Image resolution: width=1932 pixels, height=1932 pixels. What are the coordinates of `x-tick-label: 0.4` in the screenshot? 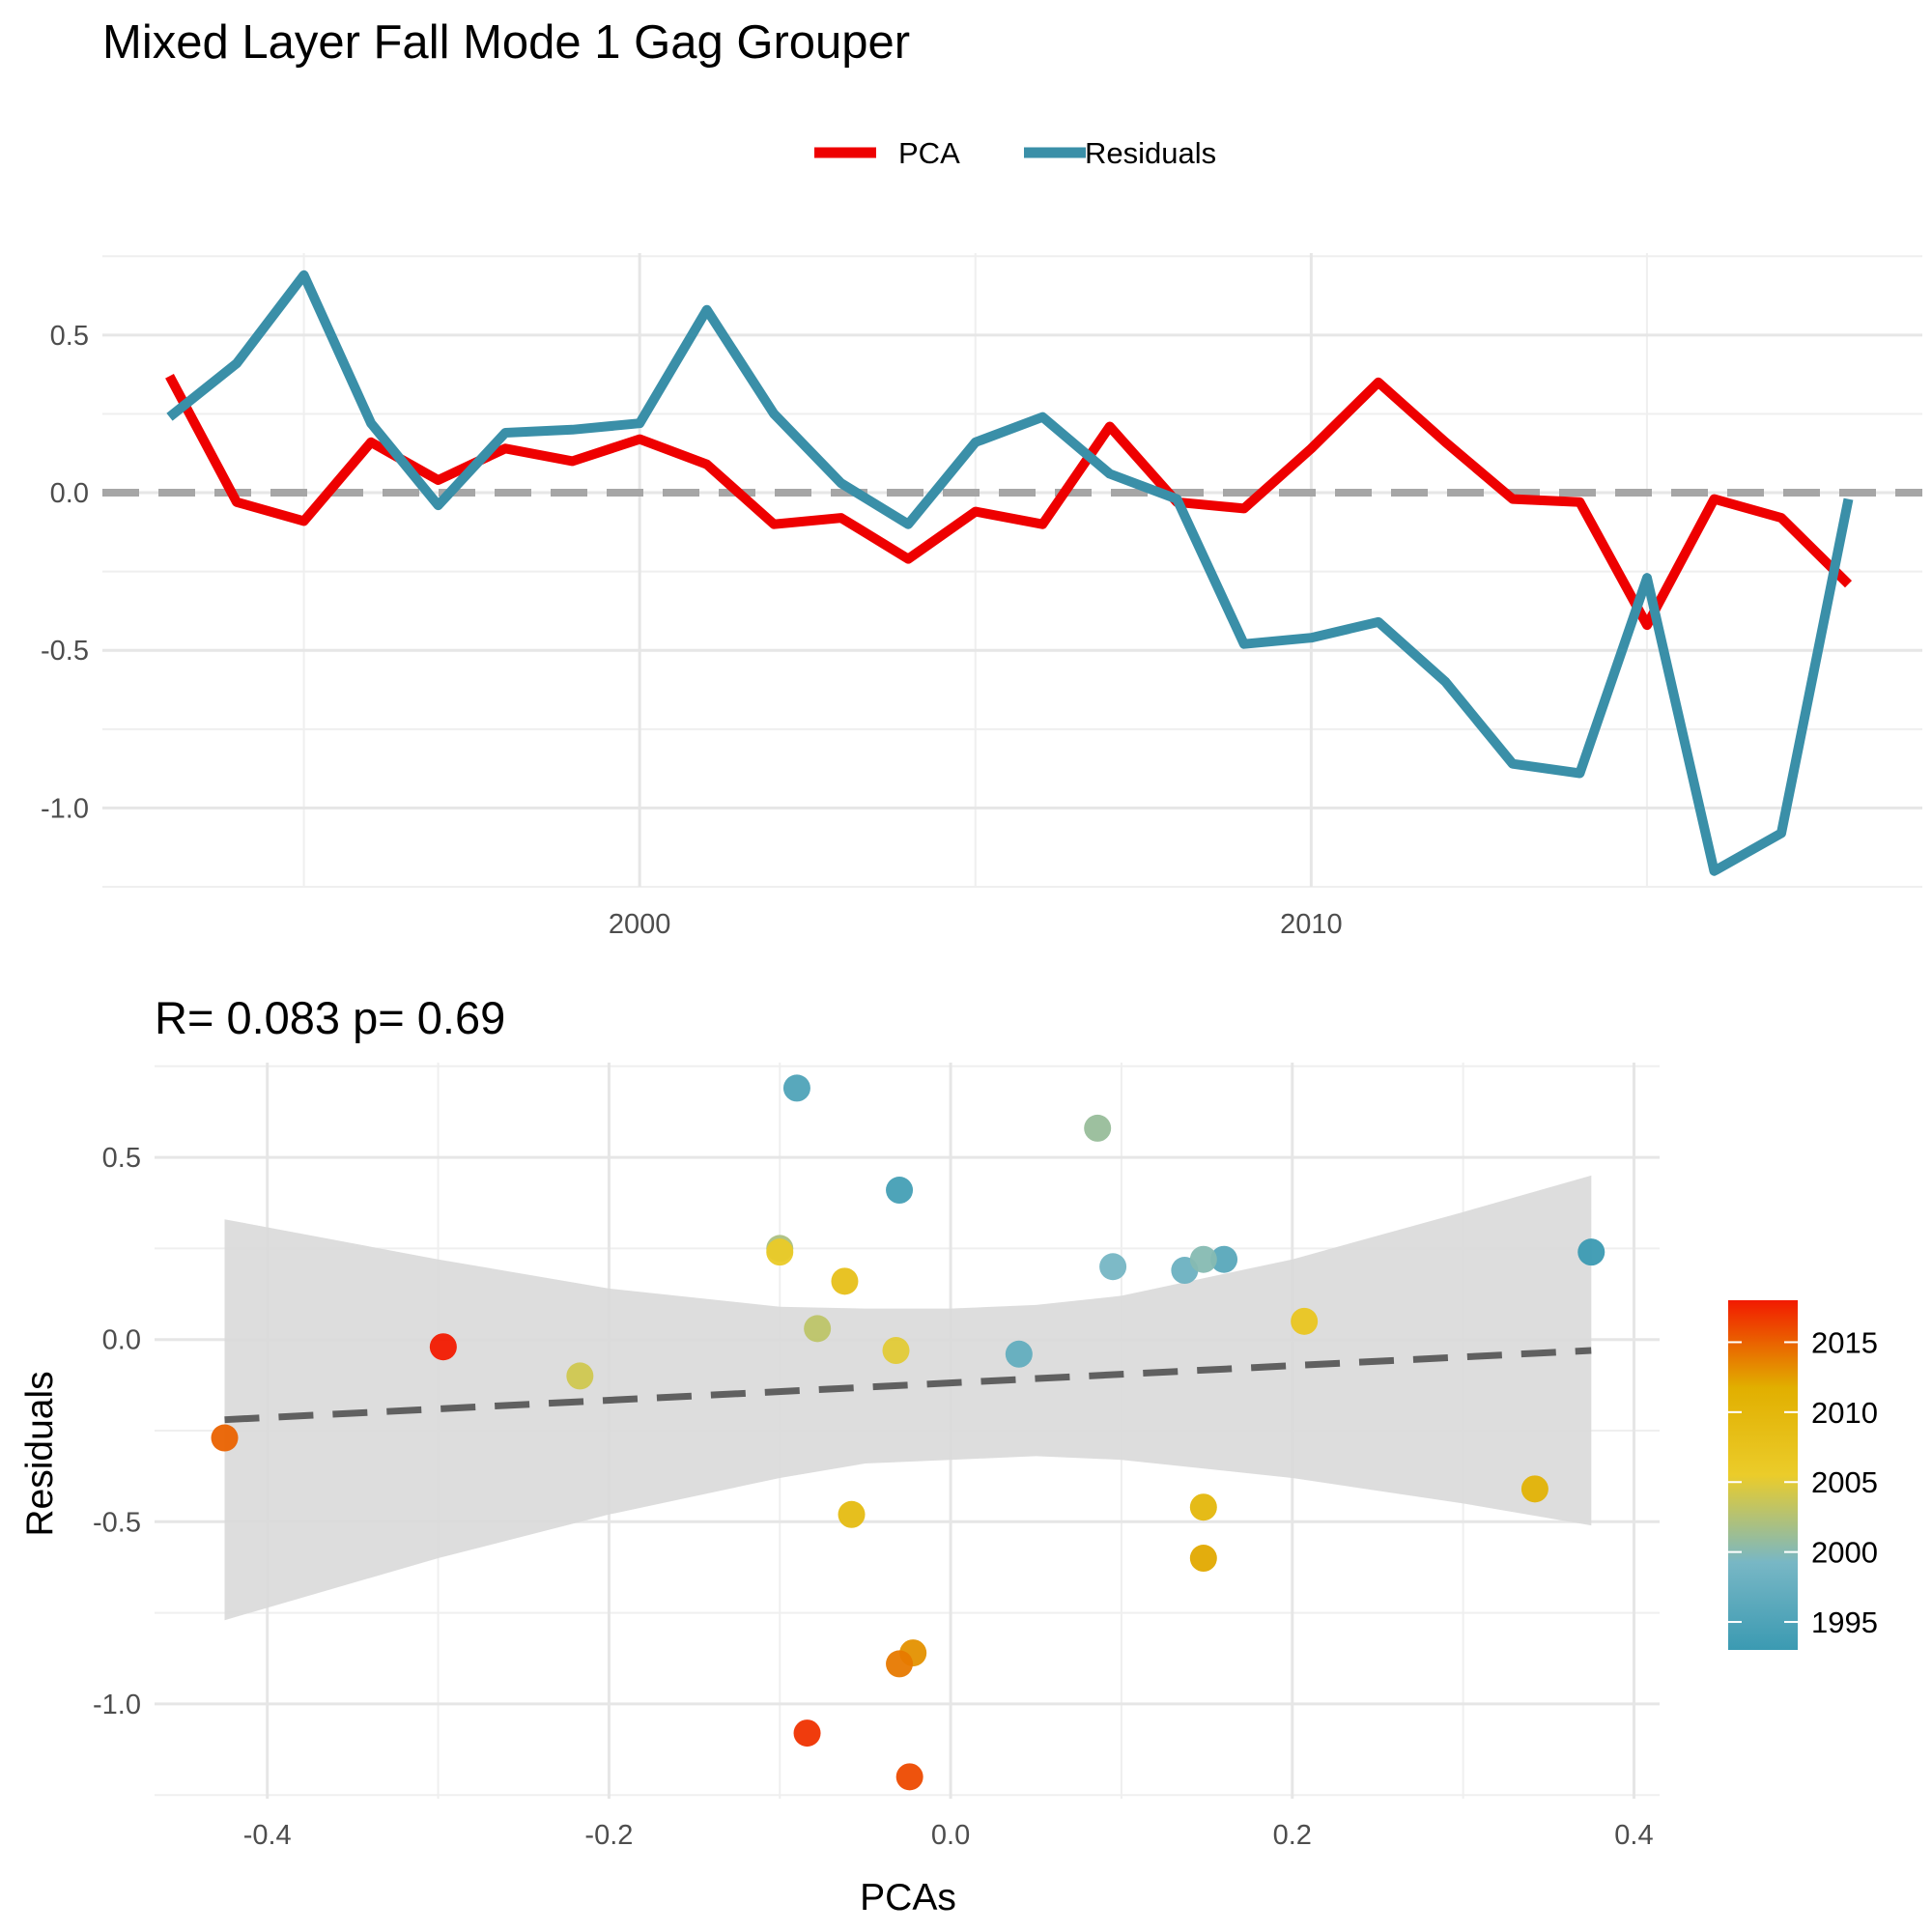 It's located at (1633, 1835).